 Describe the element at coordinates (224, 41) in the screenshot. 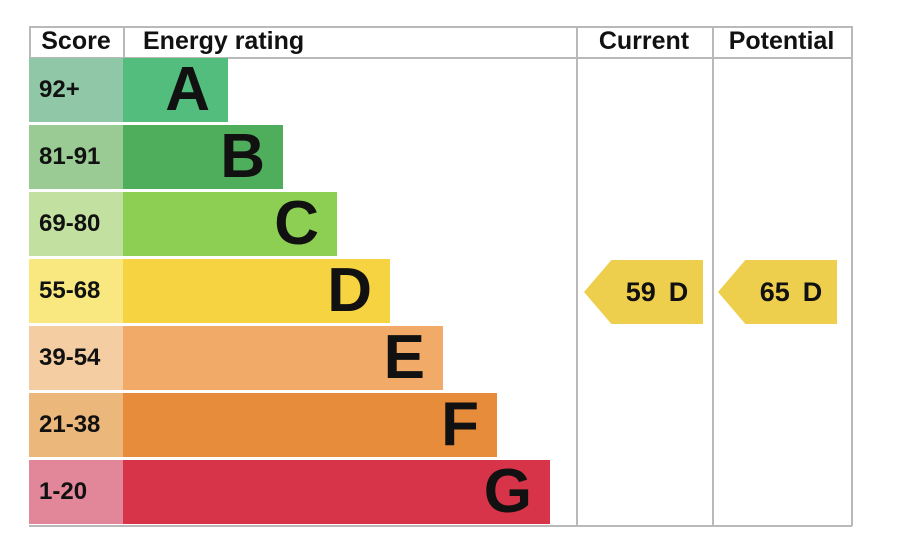

I see `energy-rating-column-header: Energy rating` at that location.